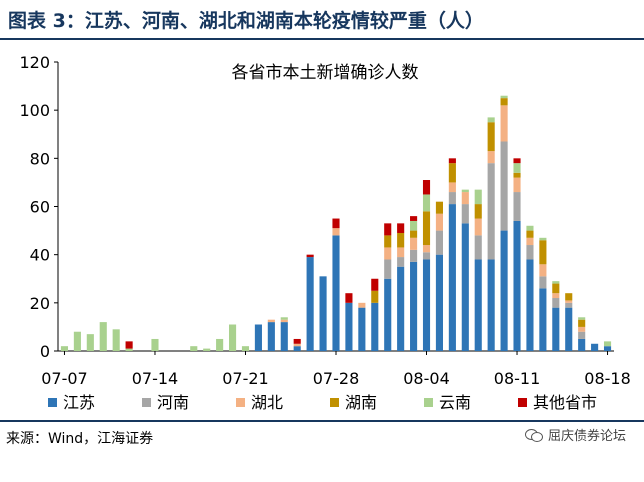  I want to click on x-tick-label: 07-21, so click(245, 378).